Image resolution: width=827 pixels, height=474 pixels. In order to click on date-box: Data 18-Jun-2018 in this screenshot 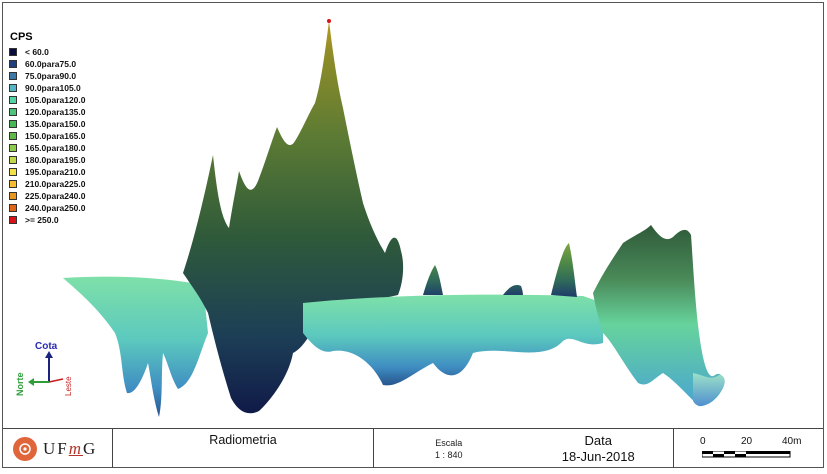, I will do `click(599, 448)`.